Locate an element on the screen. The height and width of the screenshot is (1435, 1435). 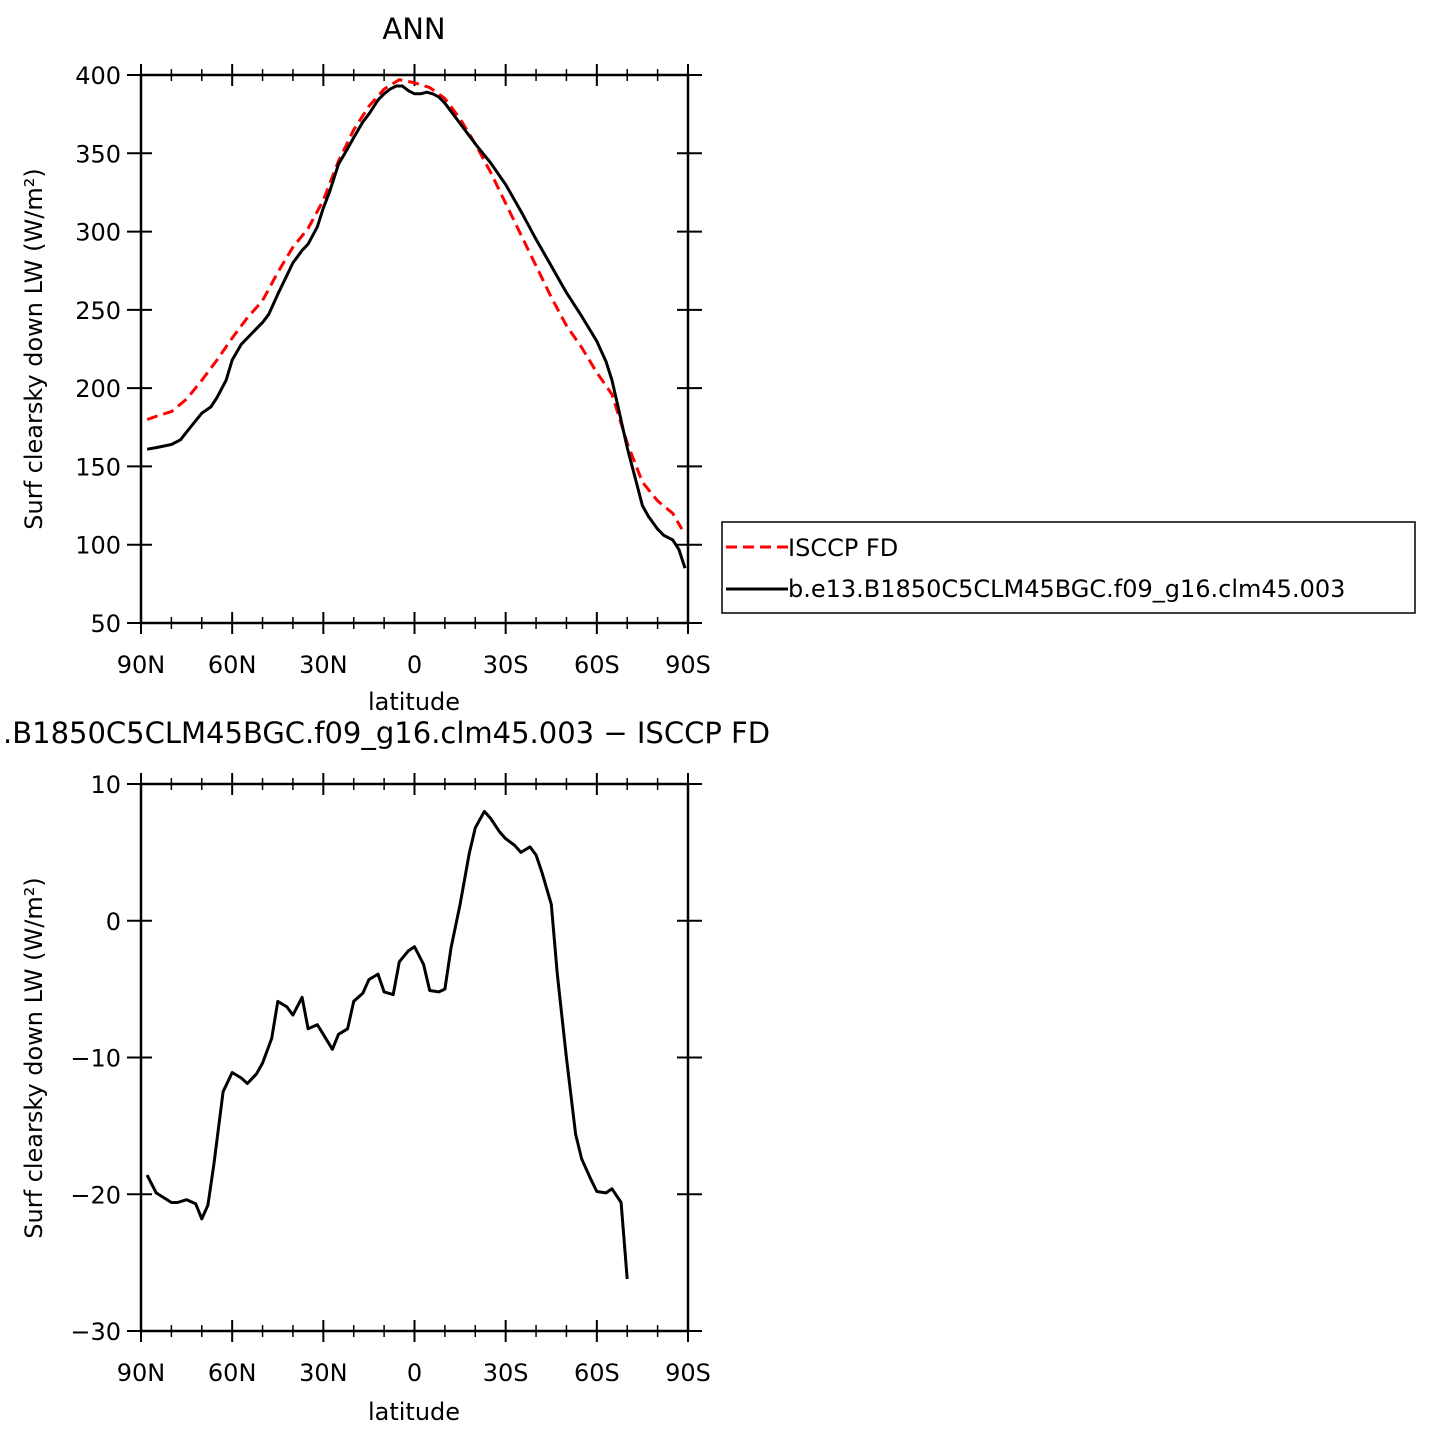
top-y-tick-label: 100 is located at coordinates (98, 546).